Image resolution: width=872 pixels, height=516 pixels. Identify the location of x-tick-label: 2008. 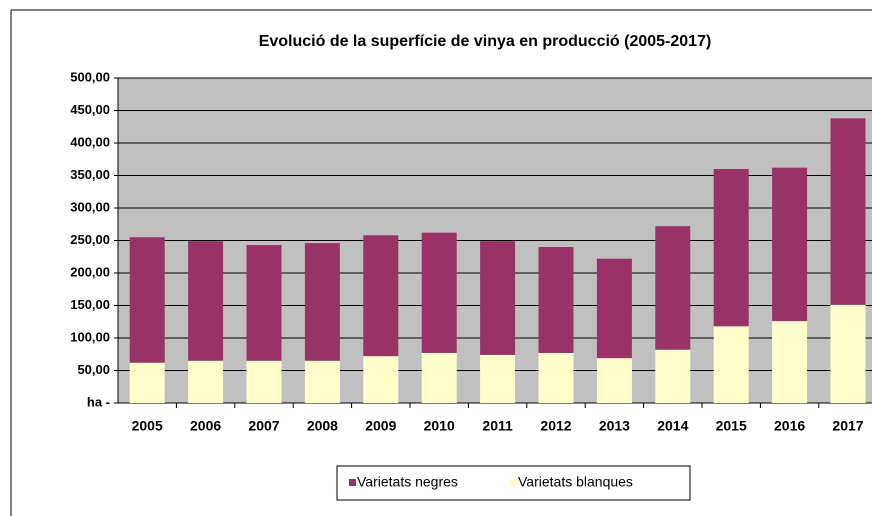
(322, 426).